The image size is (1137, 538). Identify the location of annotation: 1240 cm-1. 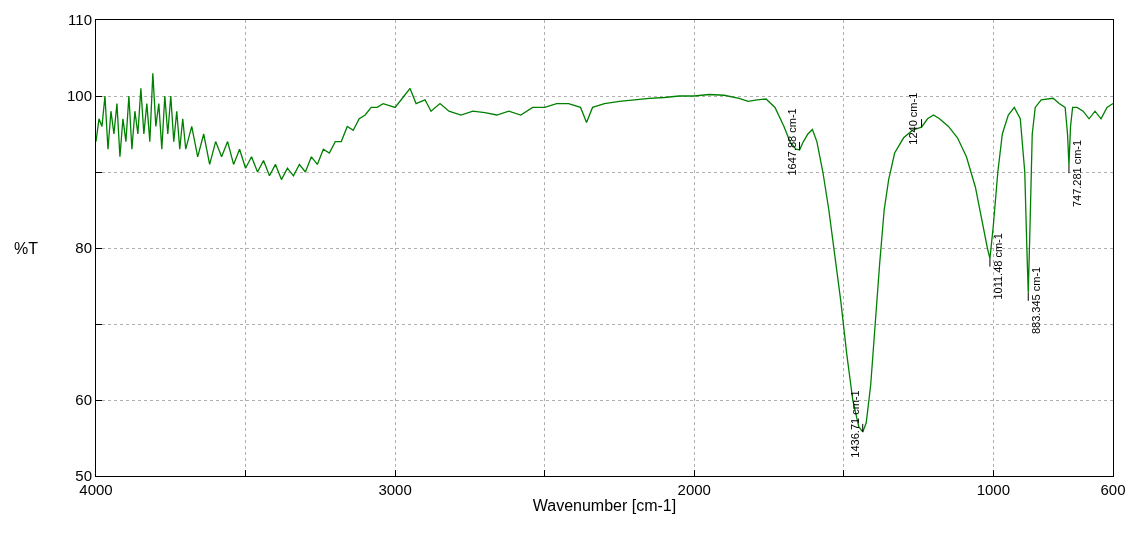
(913, 118).